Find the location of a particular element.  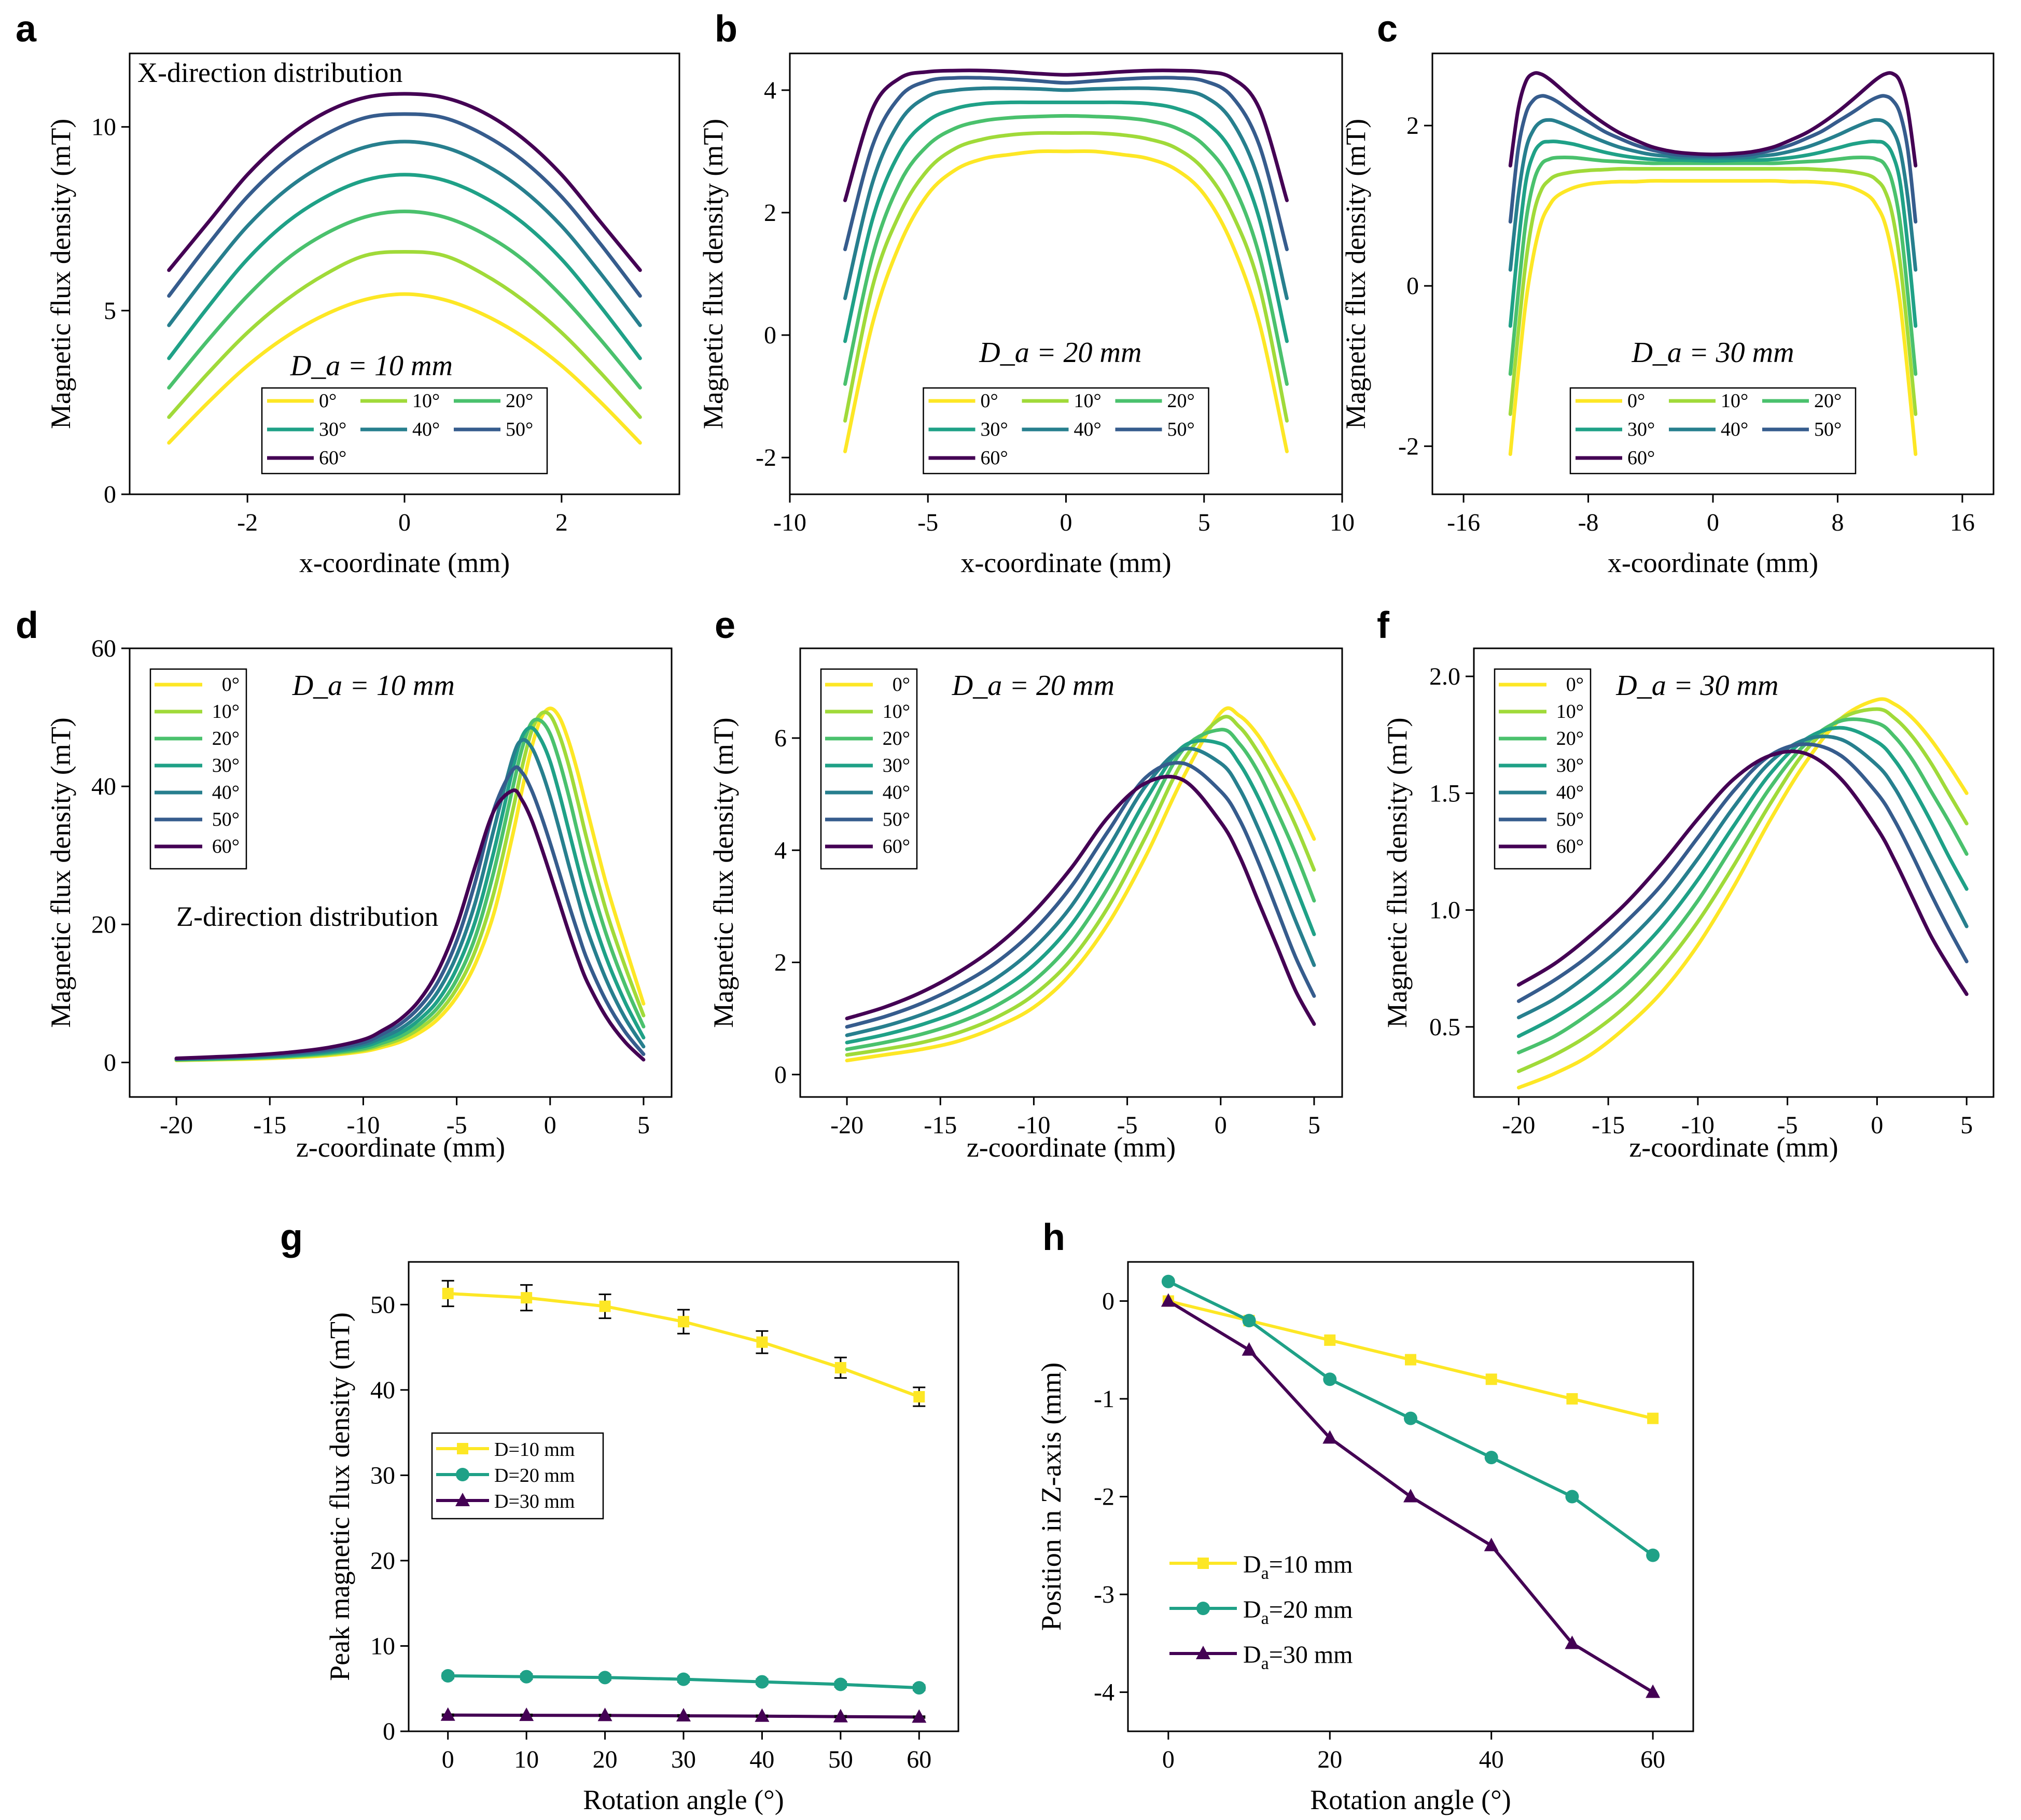

legend-label: Da=20 mm is located at coordinates (1298, 1612).